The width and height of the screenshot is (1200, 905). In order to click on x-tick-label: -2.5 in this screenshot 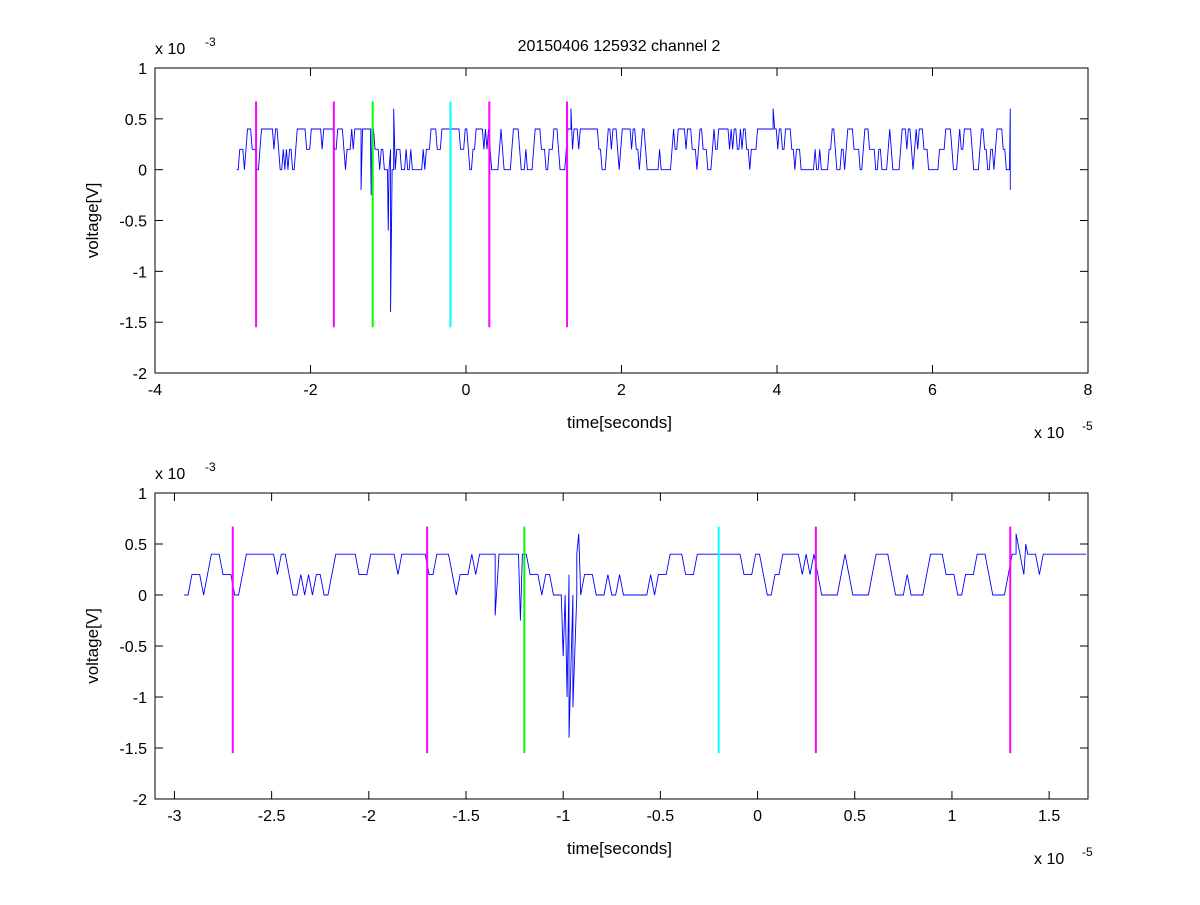, I will do `click(272, 816)`.